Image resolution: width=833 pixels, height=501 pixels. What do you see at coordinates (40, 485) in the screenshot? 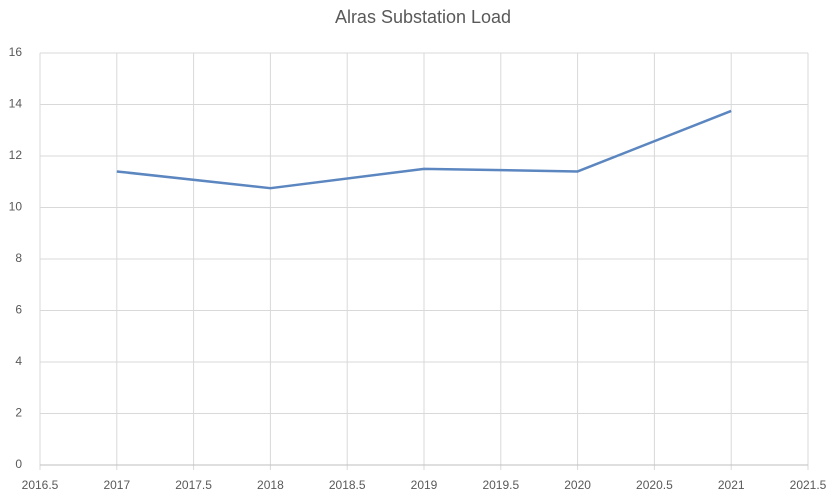
I see `x-tick-label: 2016.5` at bounding box center [40, 485].